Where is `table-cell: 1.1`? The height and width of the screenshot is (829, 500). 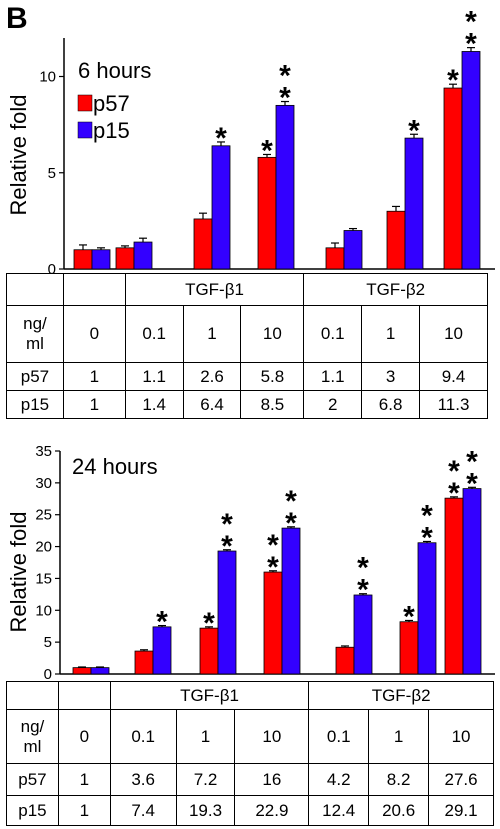
table-cell: 1.1 is located at coordinates (333, 376).